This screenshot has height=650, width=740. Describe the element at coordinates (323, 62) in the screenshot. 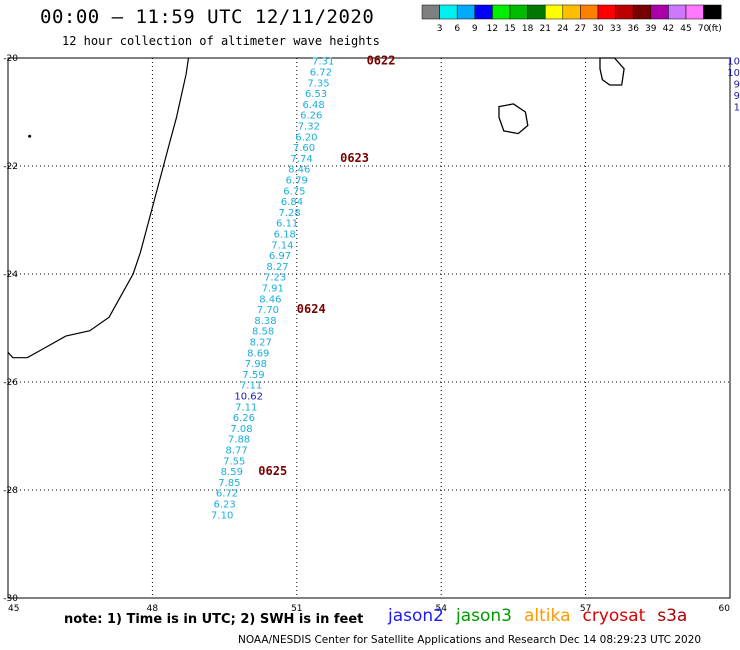

I see `swh-value-label: 7.31` at that location.